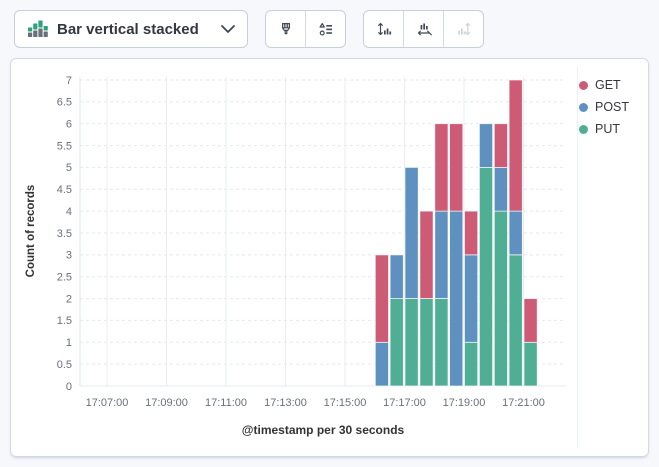  I want to click on y-tick-label: 4.5, so click(64, 190).